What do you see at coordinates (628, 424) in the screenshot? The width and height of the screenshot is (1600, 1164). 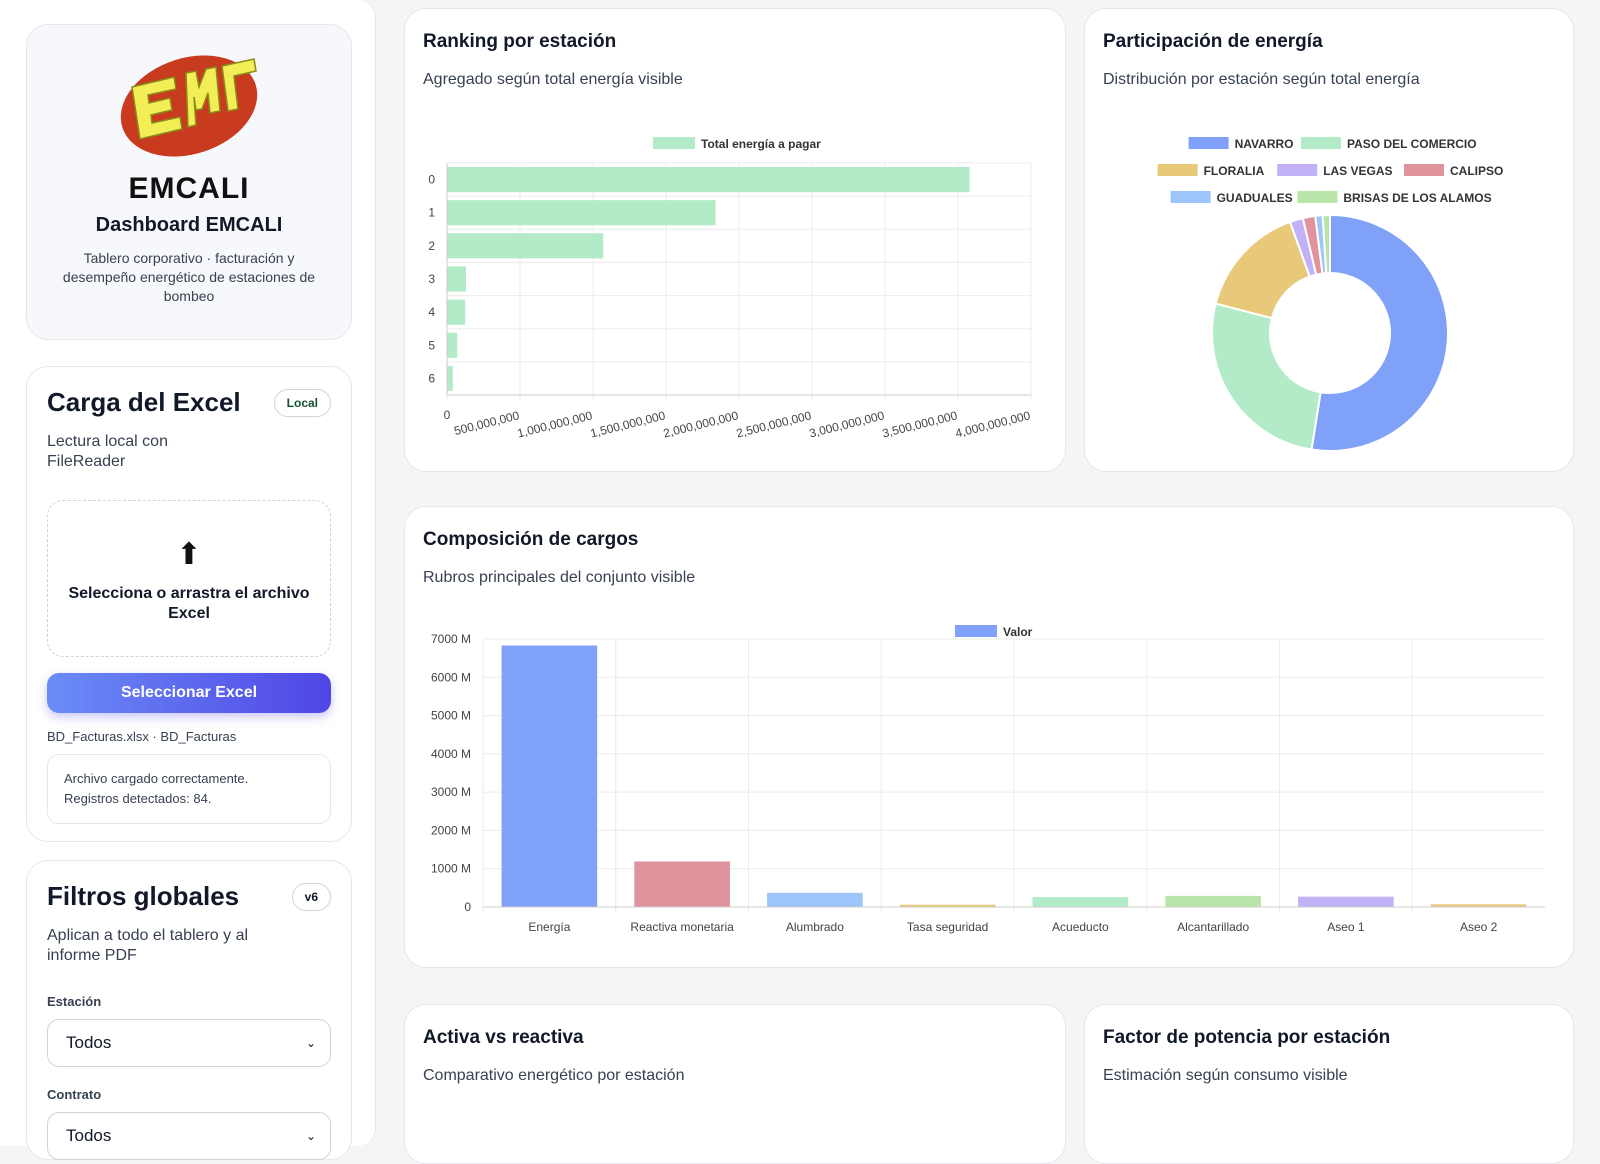 I see `x-tick-label: 1,500,000,000` at bounding box center [628, 424].